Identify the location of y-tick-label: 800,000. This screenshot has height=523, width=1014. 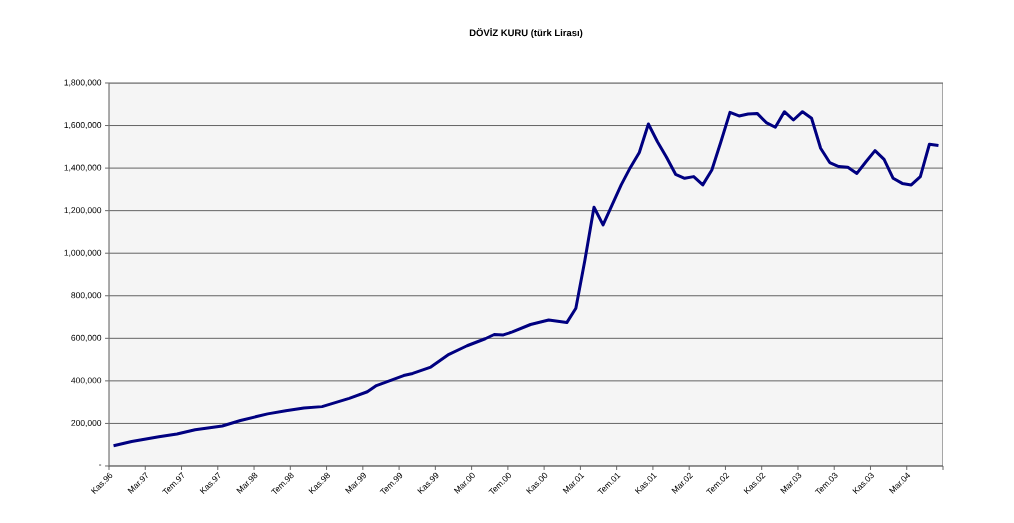
(86, 296).